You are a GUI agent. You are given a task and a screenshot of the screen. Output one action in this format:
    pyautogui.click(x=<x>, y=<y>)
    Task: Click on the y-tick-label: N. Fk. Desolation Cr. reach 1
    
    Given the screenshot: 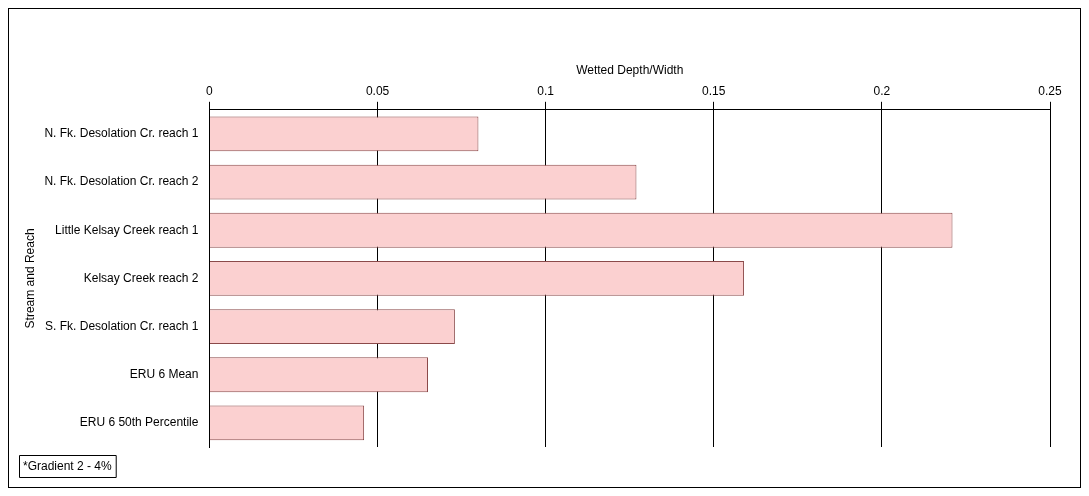 What is the action you would take?
    pyautogui.click(x=121, y=133)
    